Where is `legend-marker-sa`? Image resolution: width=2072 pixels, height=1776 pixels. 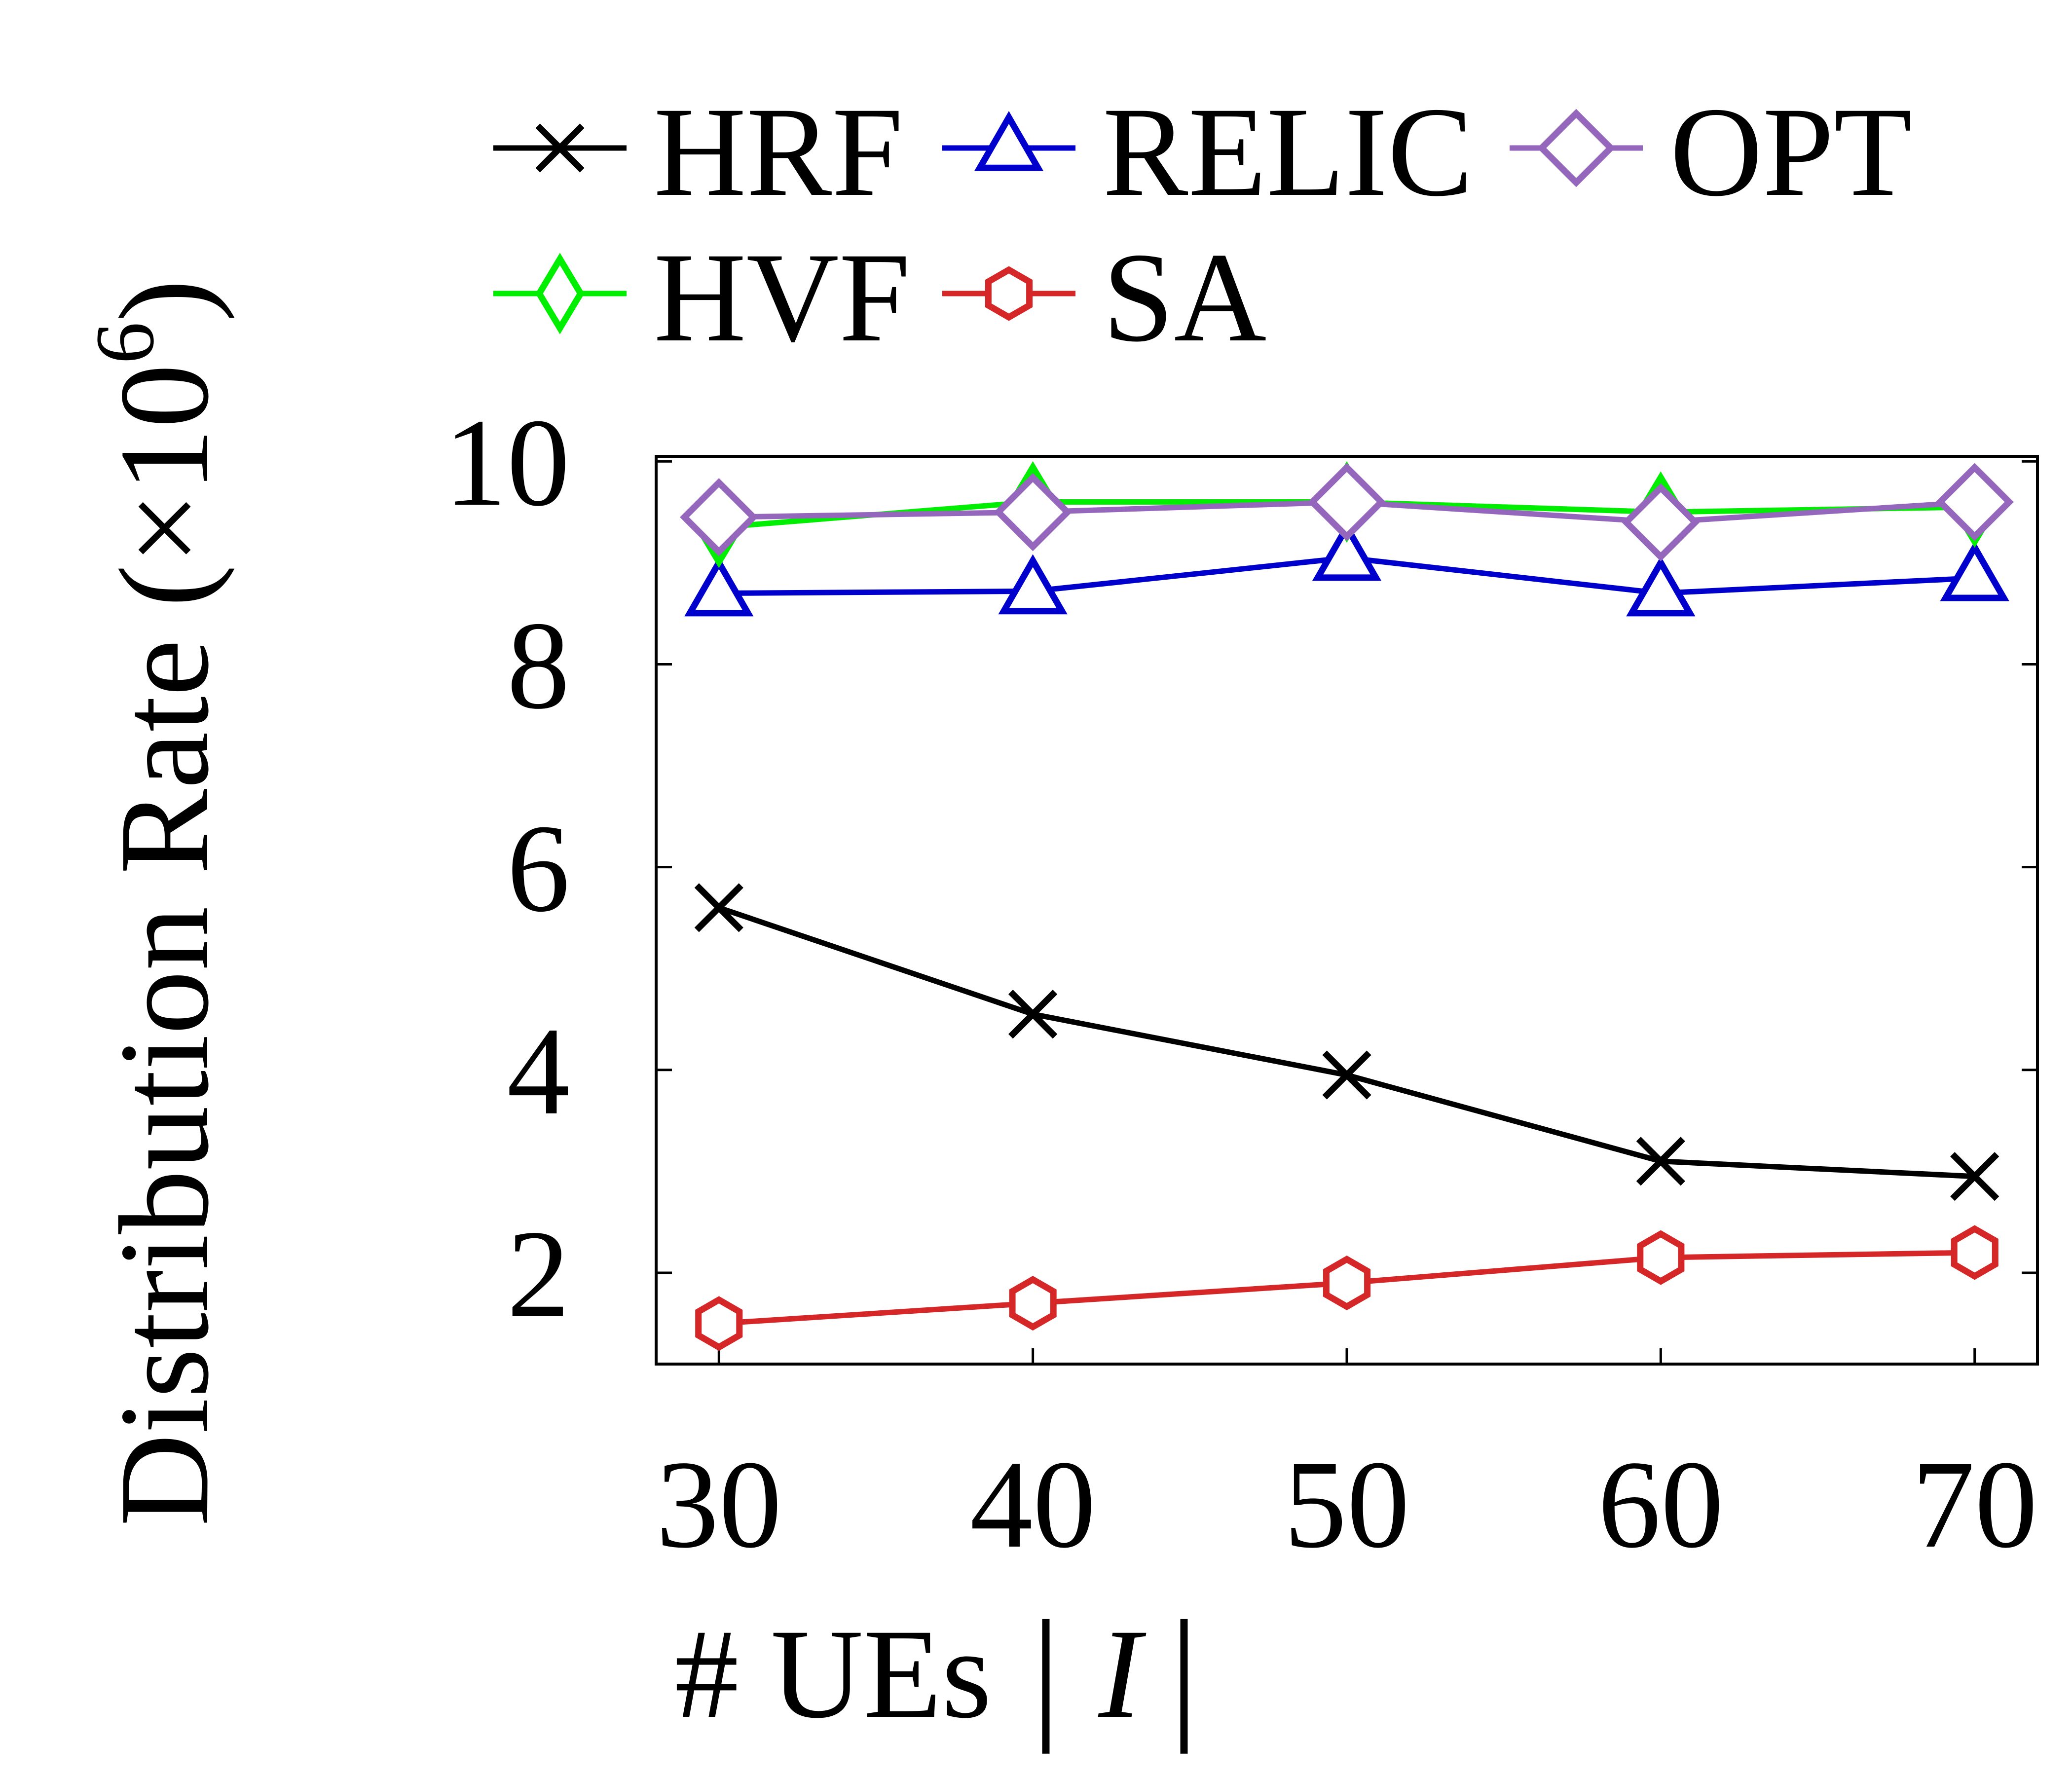
legend-marker-sa is located at coordinates (1009, 294).